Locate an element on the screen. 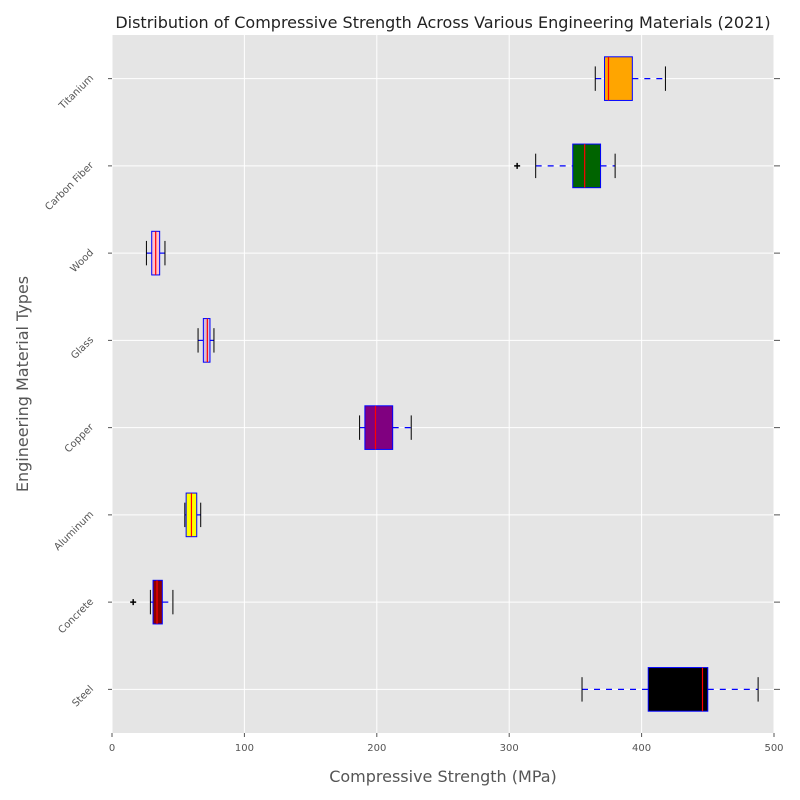 This screenshot has width=800, height=800. y-axis-label: Engineering Material Types is located at coordinates (22, 384).